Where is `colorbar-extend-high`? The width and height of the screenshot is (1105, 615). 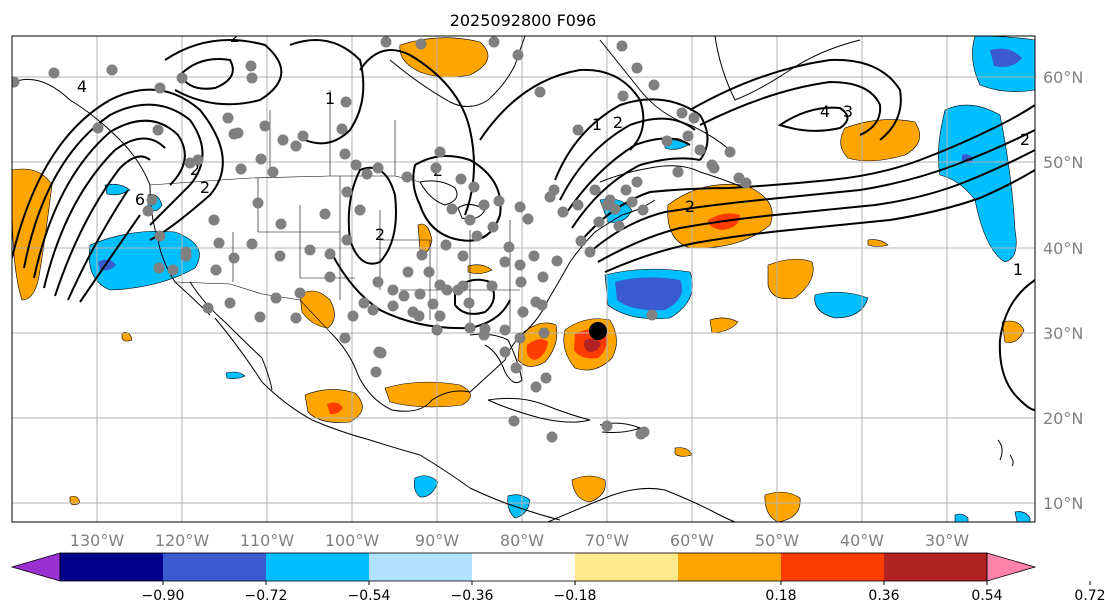
colorbar-extend-high is located at coordinates (1011, 567).